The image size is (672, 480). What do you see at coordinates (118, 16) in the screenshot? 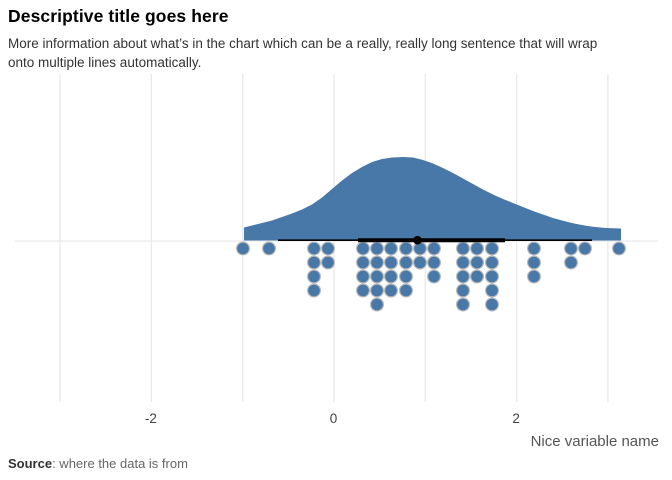
I see `chart-title: Descriptive title goes here` at bounding box center [118, 16].